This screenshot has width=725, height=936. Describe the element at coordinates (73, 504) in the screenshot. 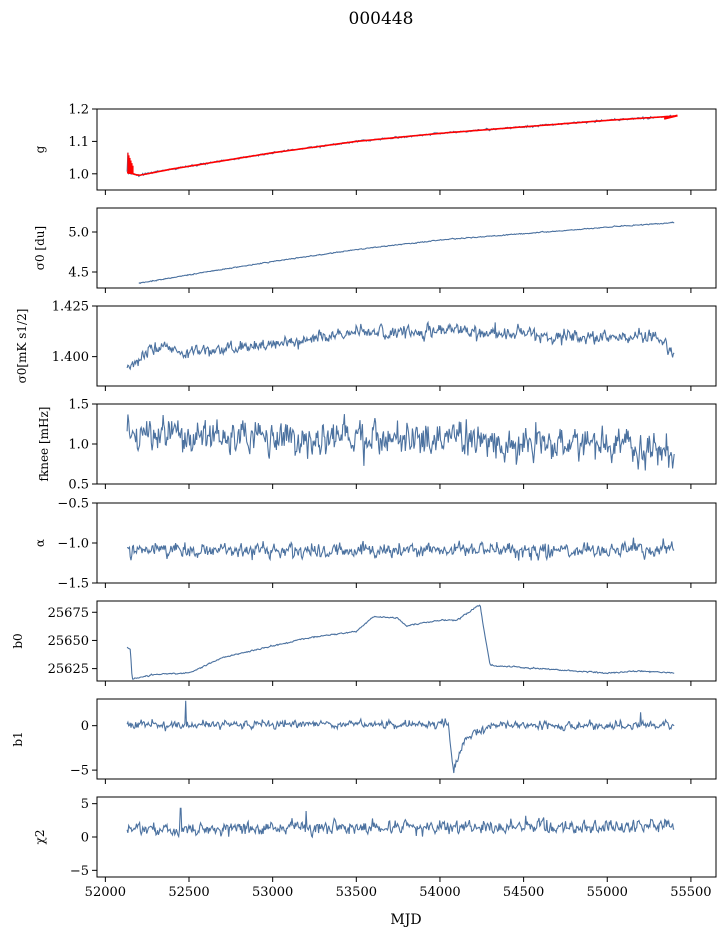

I see `y-tick-label: −0.5` at that location.